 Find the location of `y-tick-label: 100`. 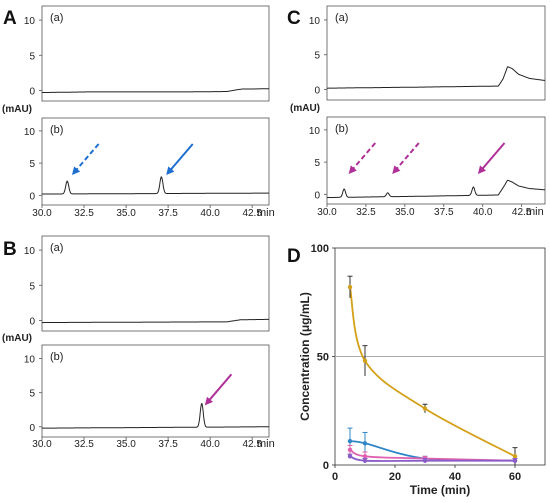

y-tick-label: 100 is located at coordinates (320, 249).